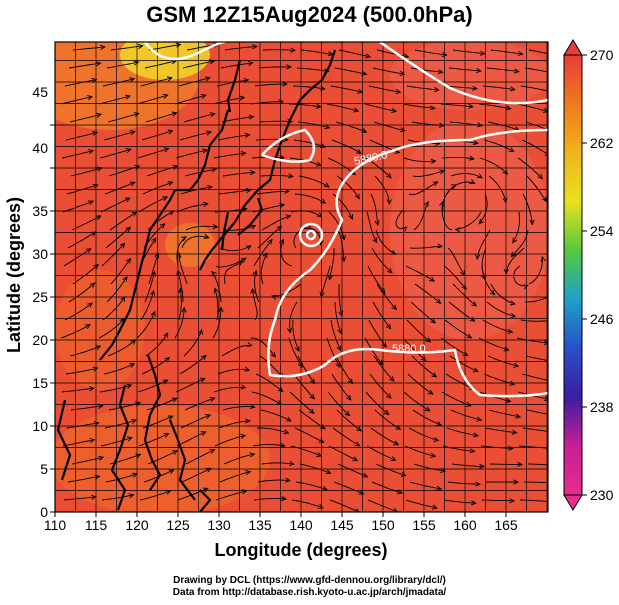  What do you see at coordinates (602, 495) in the screenshot?
I see `colorbar-label: 230` at bounding box center [602, 495].